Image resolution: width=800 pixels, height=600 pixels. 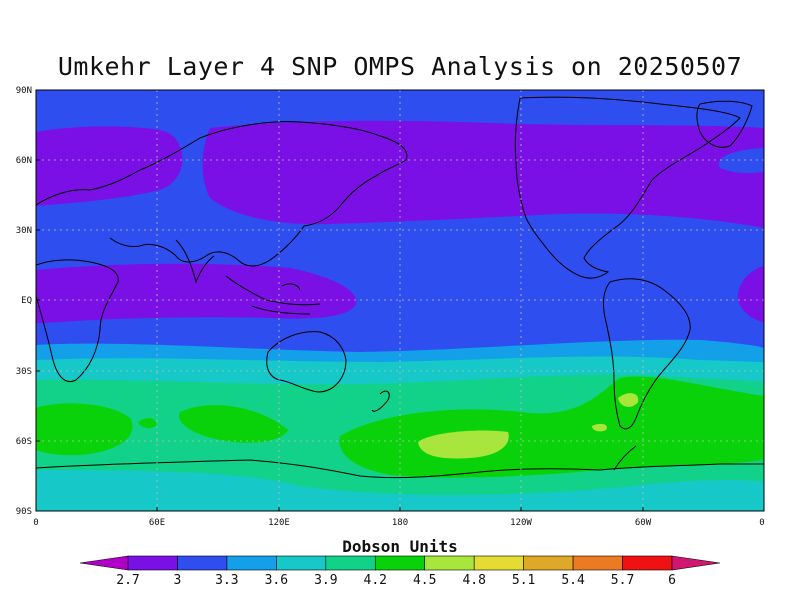 What do you see at coordinates (380, 401) in the screenshot?
I see `coast-newzealand` at bounding box center [380, 401].